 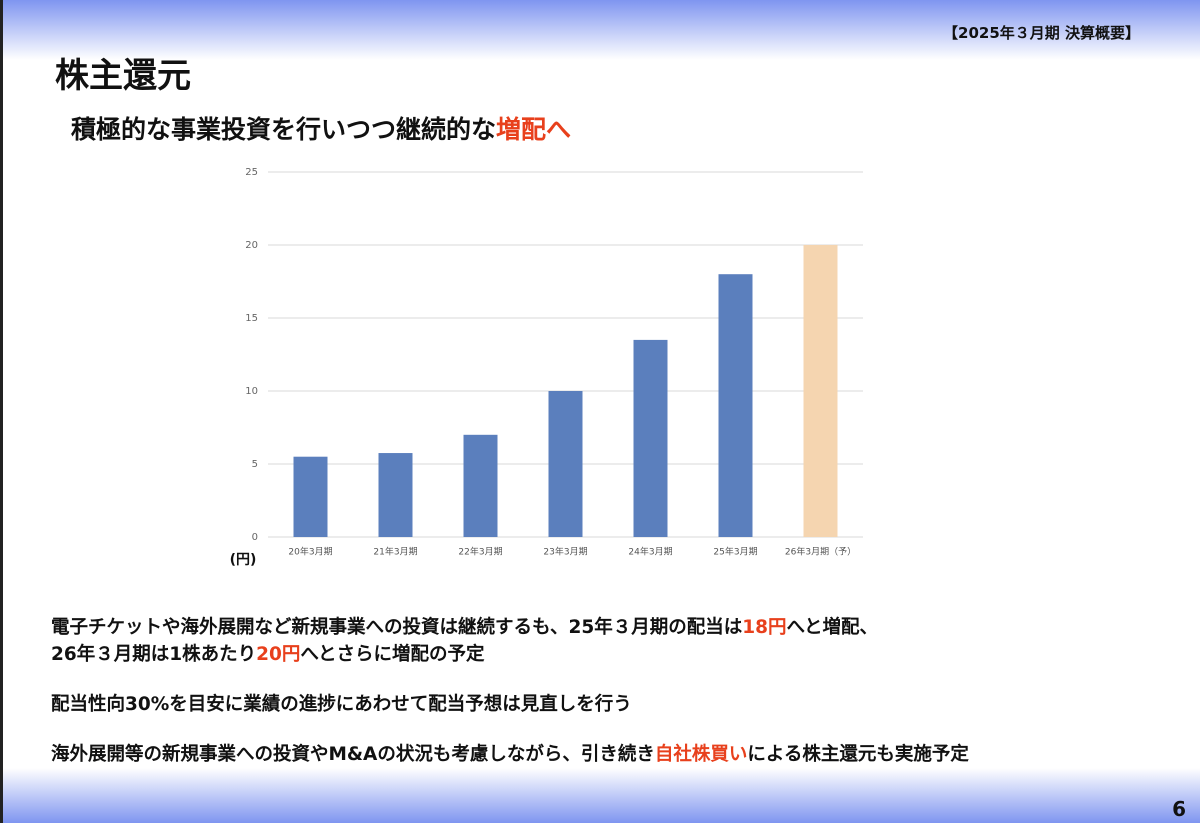 What do you see at coordinates (1041, 33) in the screenshot?
I see `period-label: 【2025年３月期 決算概要】` at bounding box center [1041, 33].